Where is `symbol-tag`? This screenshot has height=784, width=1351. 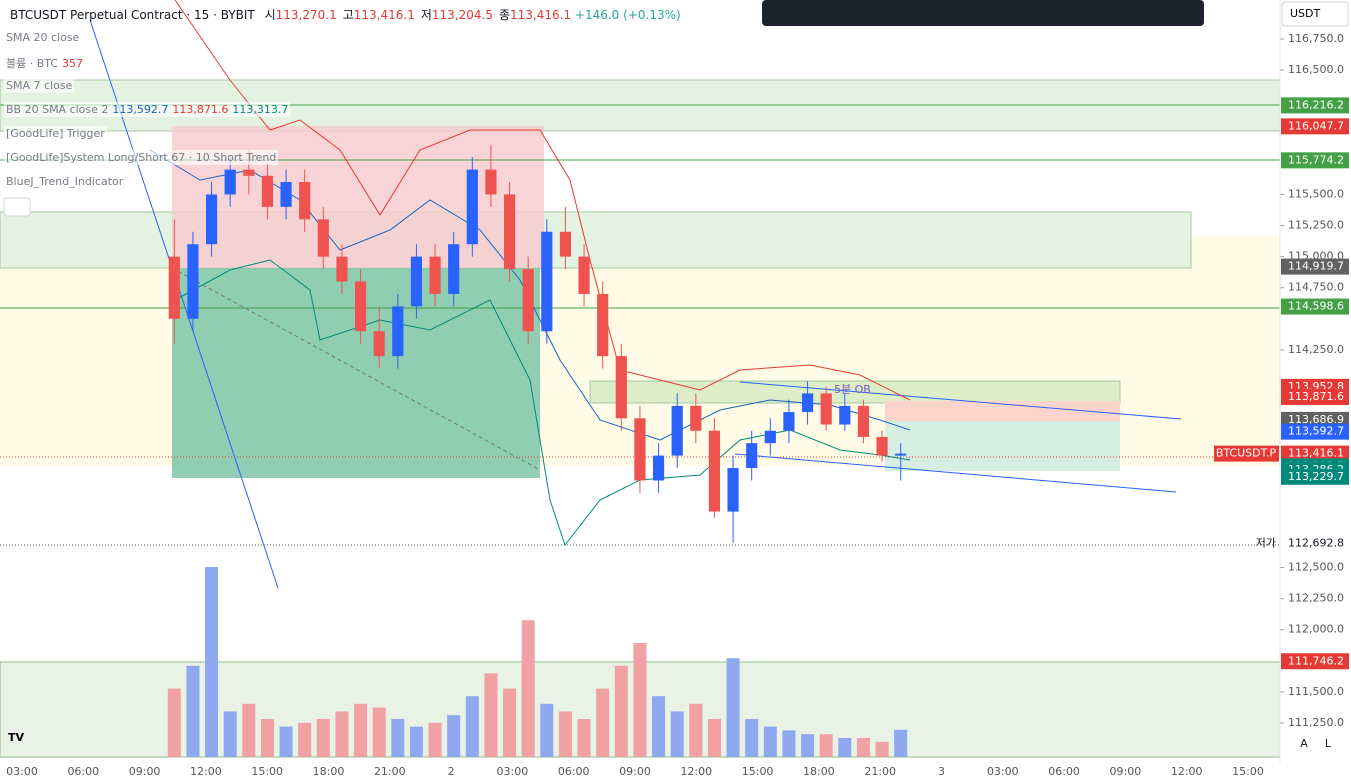 symbol-tag is located at coordinates (1246, 453).